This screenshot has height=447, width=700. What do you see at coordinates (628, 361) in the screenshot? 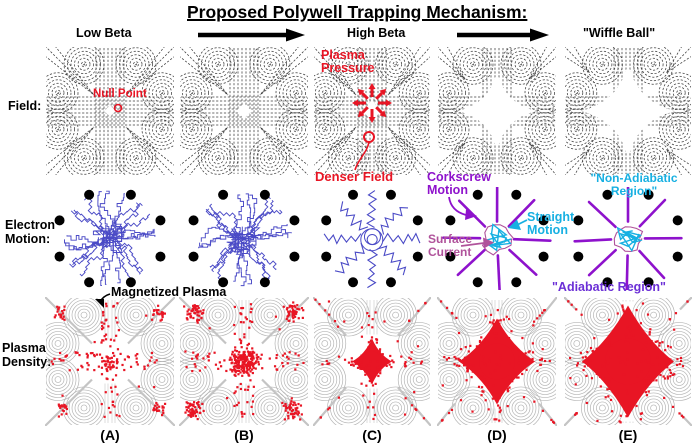
I see `plasma-panel-e` at bounding box center [628, 361].